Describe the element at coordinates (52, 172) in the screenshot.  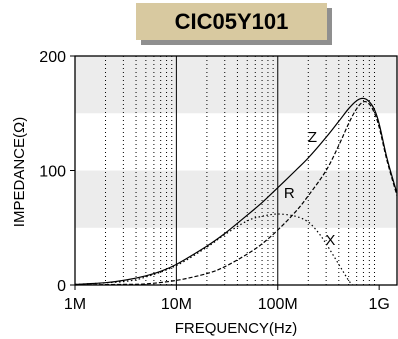
I see `y-tick-label: 100` at that location.